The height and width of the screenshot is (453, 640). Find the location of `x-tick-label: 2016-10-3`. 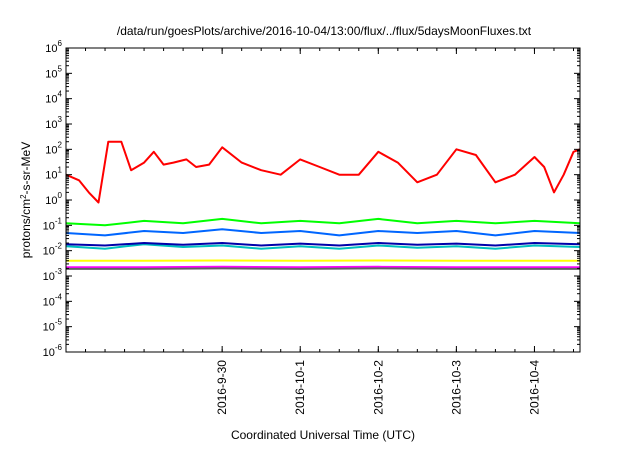

x-tick-label: 2016-10-3 is located at coordinates (456, 387).